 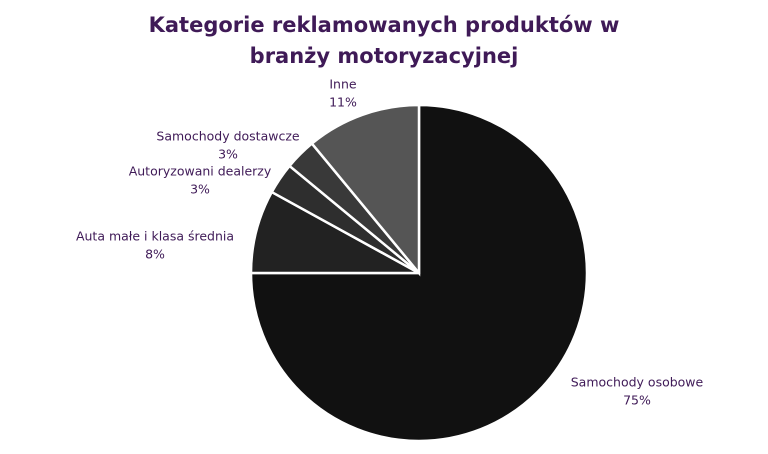 I want to click on slice-label: Inne, so click(x=343, y=84).